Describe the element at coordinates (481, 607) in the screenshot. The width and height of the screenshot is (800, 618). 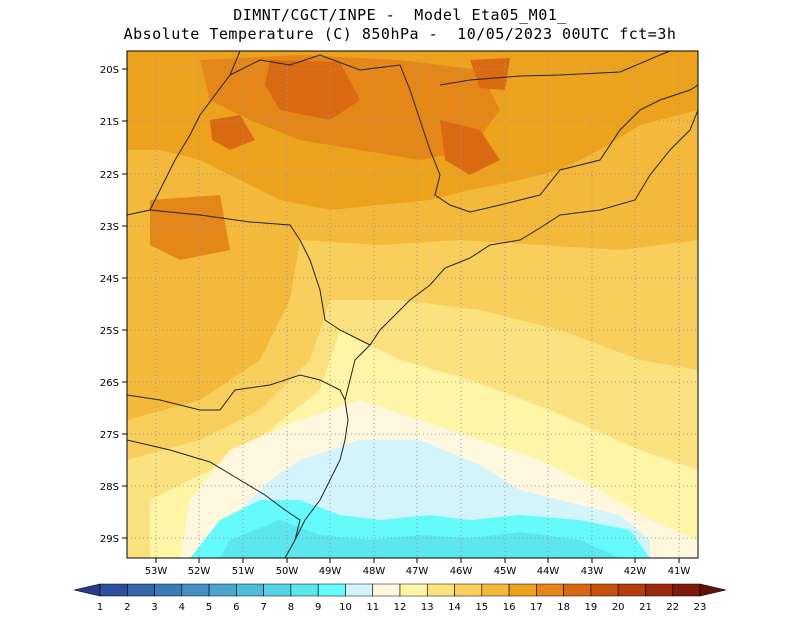
I see `colorbar-label: 15` at that location.